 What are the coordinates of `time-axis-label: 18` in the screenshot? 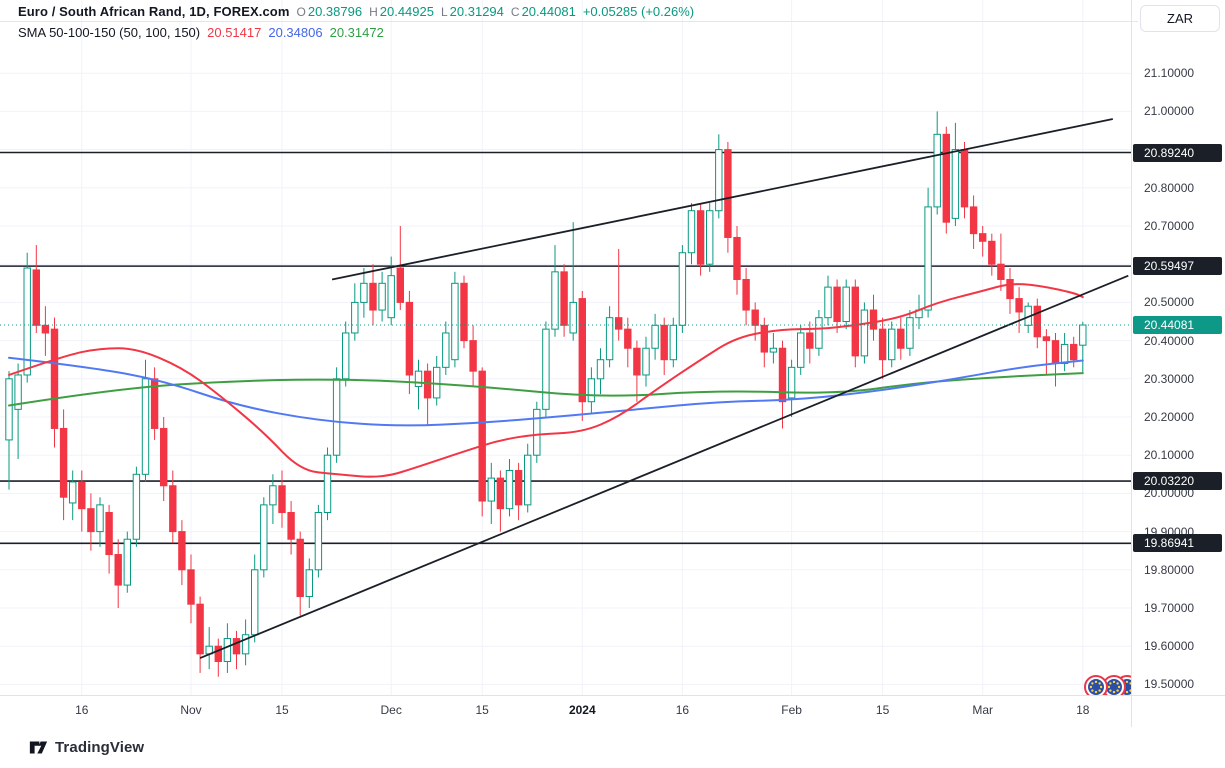 It's located at (1083, 710).